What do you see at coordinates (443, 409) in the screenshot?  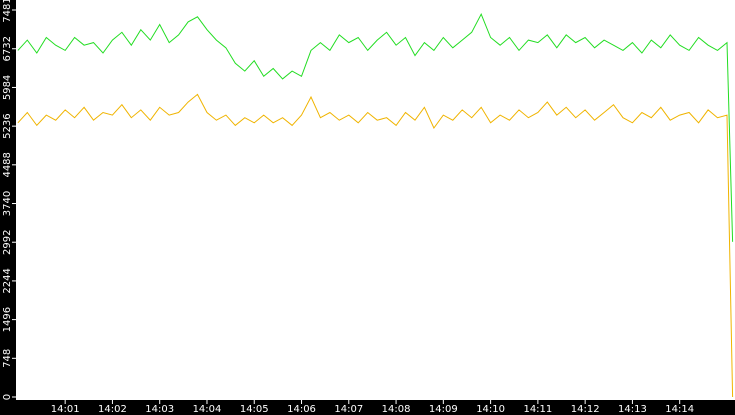 I see `x-tick-label: 14:09` at bounding box center [443, 409].